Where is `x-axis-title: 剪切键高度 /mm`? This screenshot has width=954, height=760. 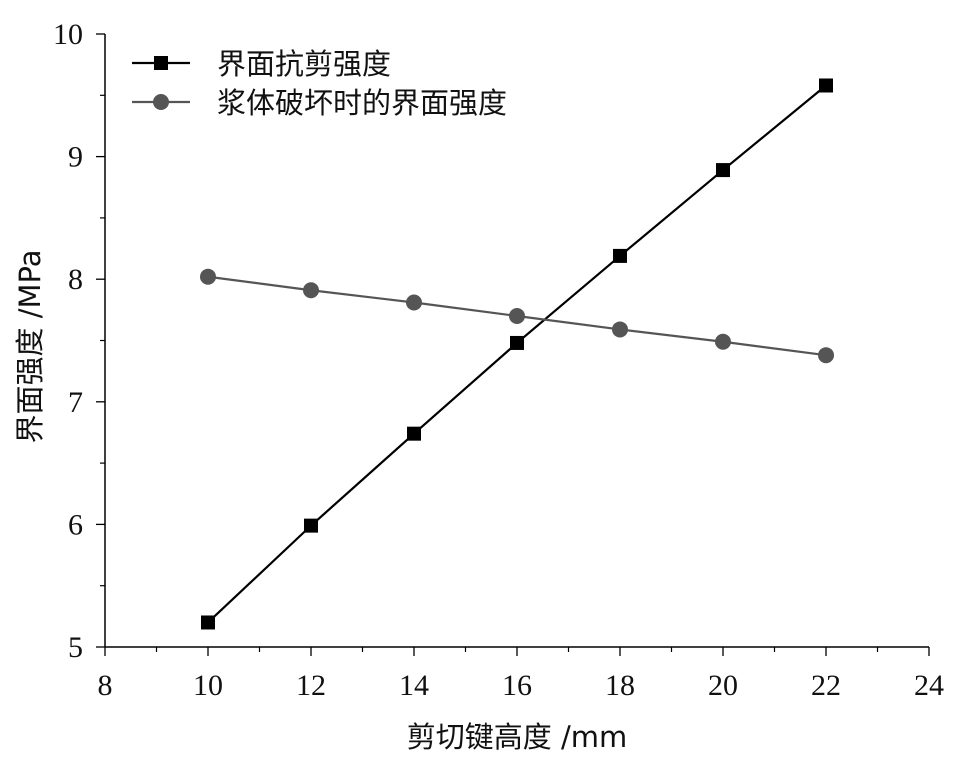 x-axis-title: 剪切键高度 /mm is located at coordinates (517, 737).